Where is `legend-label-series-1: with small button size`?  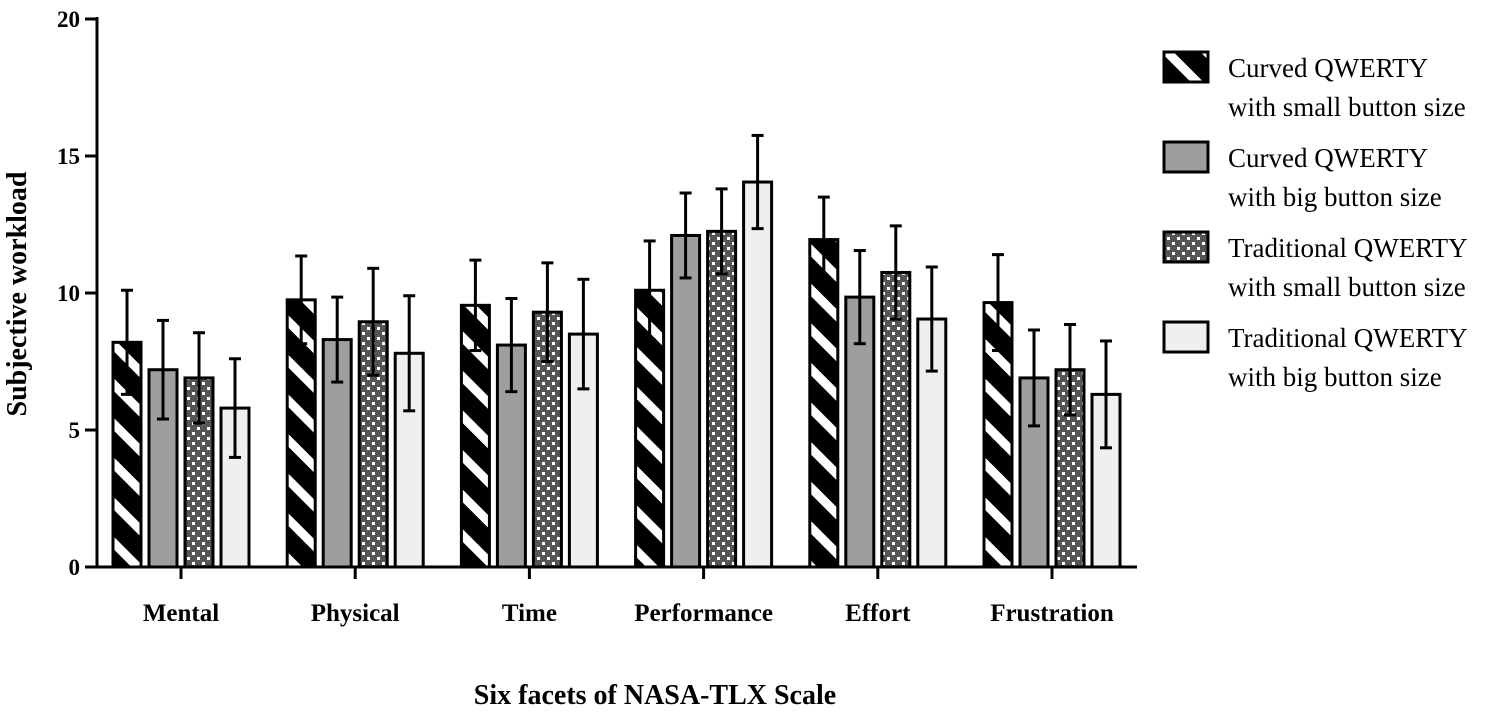 legend-label-series-1: with small button size is located at coordinates (1347, 107).